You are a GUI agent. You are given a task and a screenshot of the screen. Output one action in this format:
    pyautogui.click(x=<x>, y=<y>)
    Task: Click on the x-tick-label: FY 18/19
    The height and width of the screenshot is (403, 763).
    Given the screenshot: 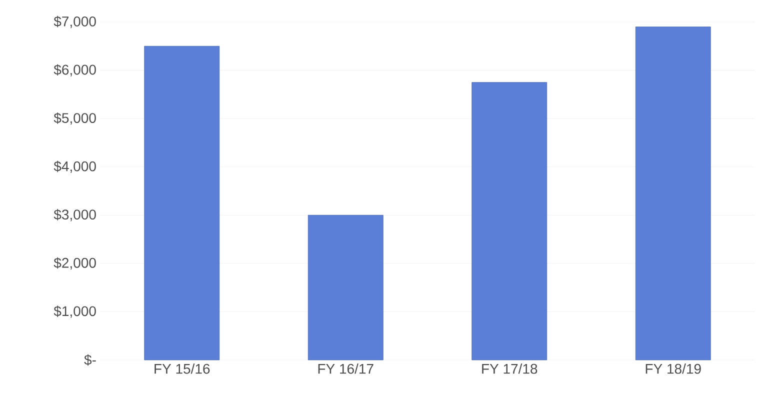 What is the action you would take?
    pyautogui.click(x=673, y=369)
    